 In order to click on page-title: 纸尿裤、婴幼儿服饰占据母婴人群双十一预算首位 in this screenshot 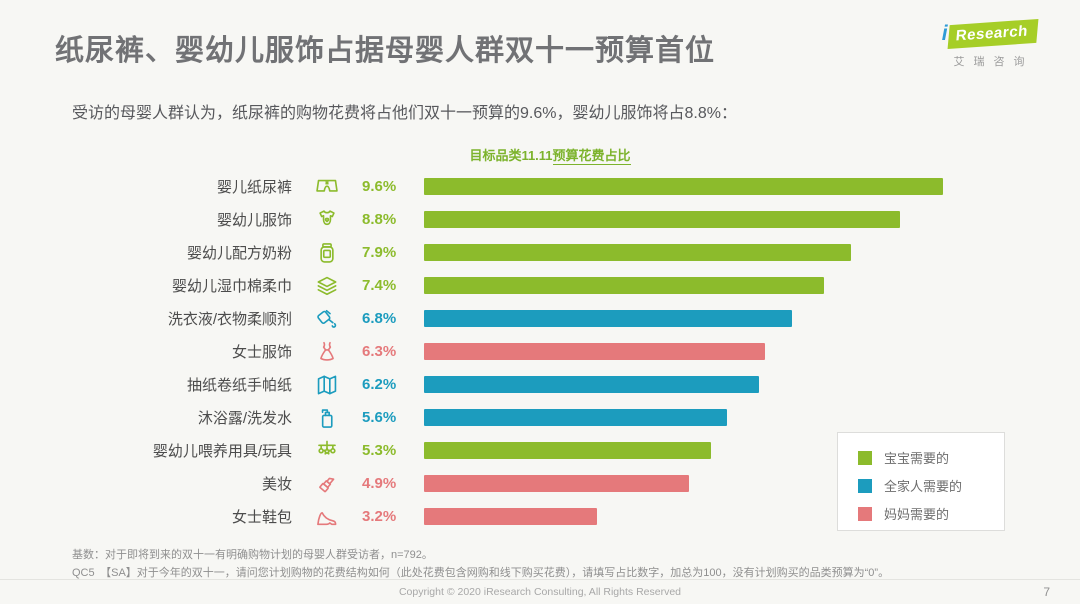, I will do `click(385, 51)`.